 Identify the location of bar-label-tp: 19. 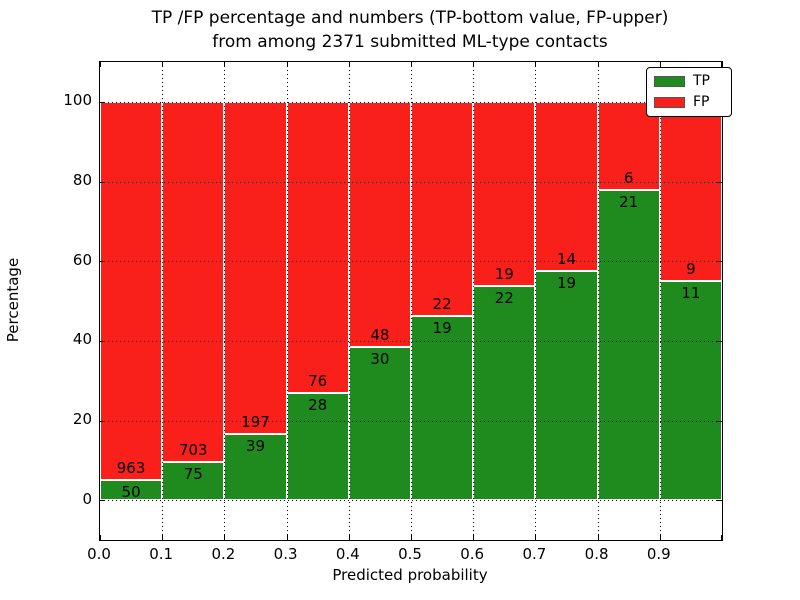
(442, 327).